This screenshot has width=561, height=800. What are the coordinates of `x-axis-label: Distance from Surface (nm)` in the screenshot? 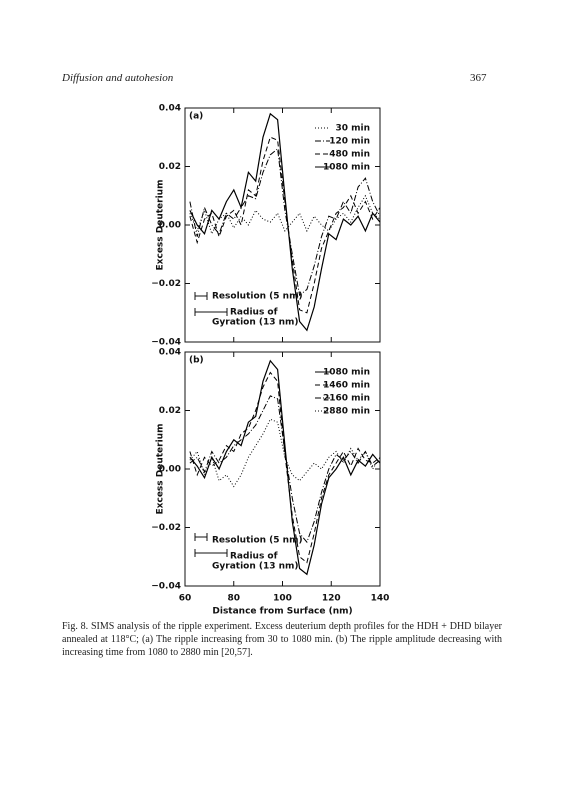 It's located at (282, 612).